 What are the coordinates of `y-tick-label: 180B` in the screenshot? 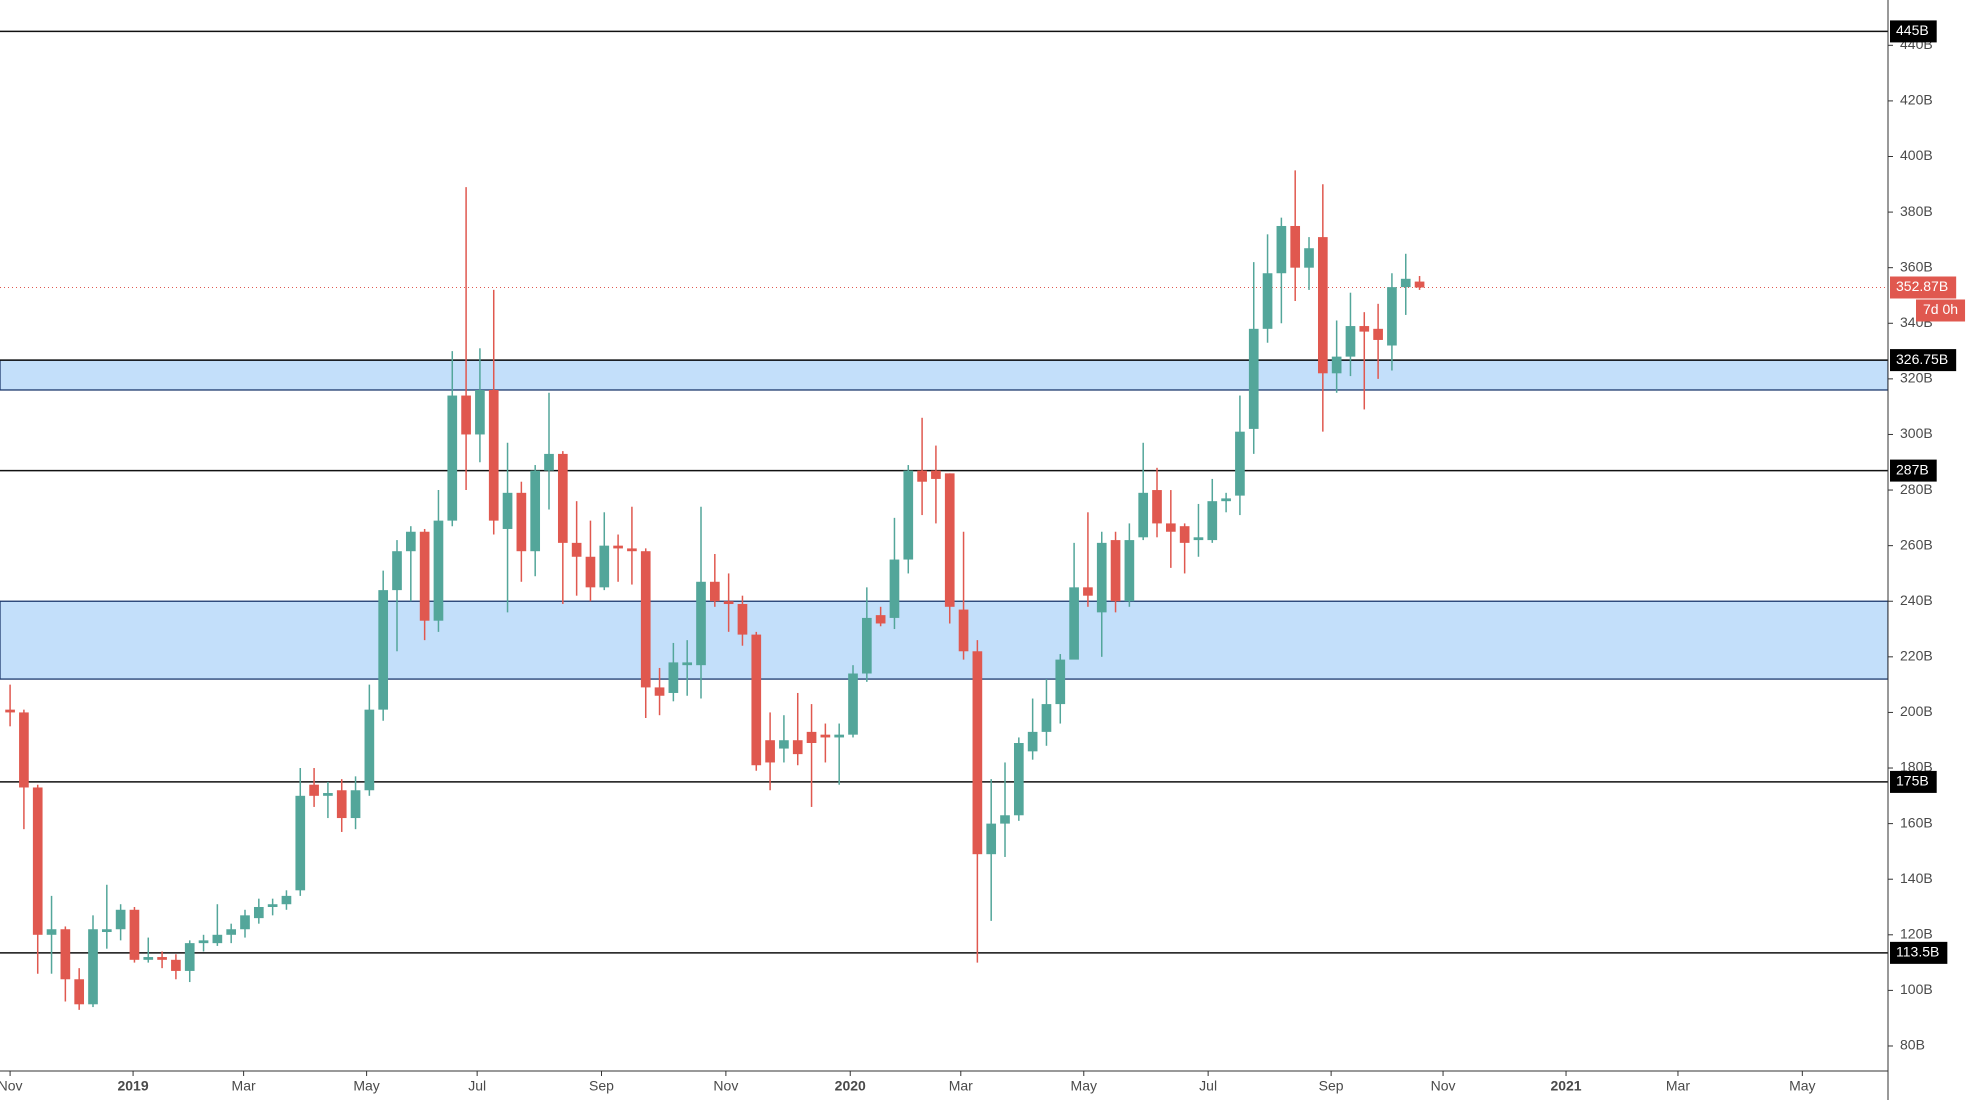 It's located at (1916, 767).